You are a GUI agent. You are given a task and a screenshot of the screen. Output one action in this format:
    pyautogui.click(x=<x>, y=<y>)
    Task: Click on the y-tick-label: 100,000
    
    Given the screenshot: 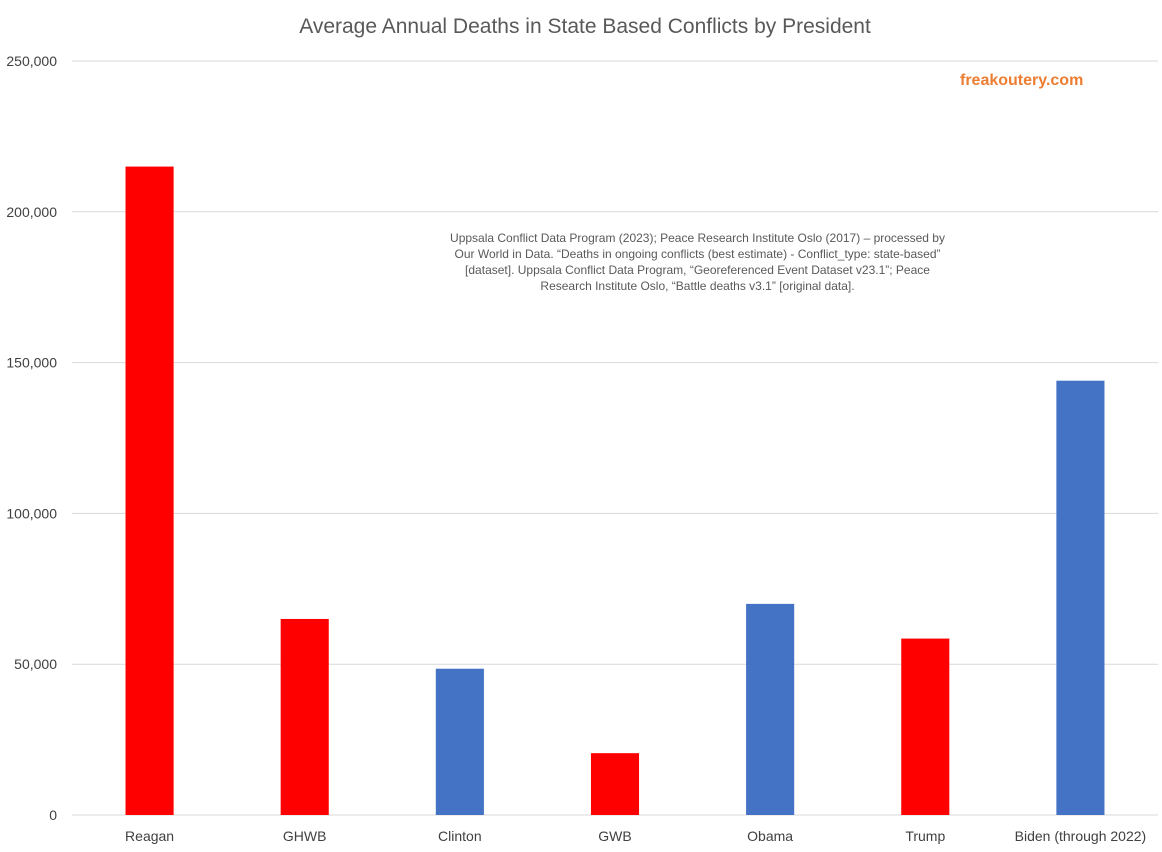 What is the action you would take?
    pyautogui.click(x=31, y=513)
    